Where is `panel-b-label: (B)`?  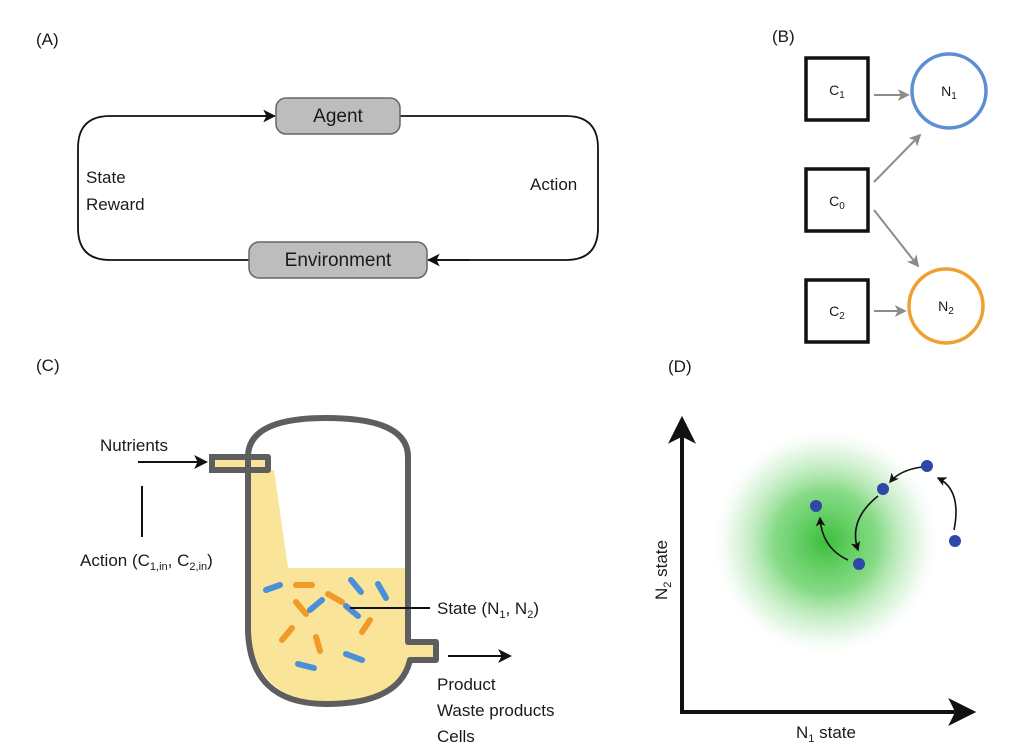
panel-b-label: (B) is located at coordinates (783, 36).